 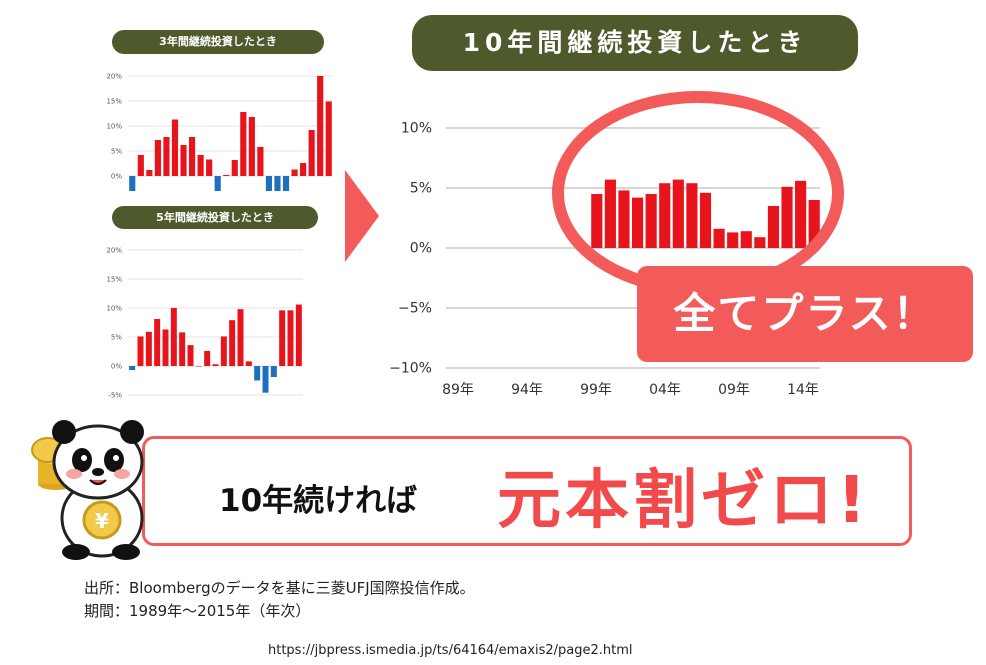 I want to click on chart-5yr-ytick-label: 15%, so click(x=114, y=279).